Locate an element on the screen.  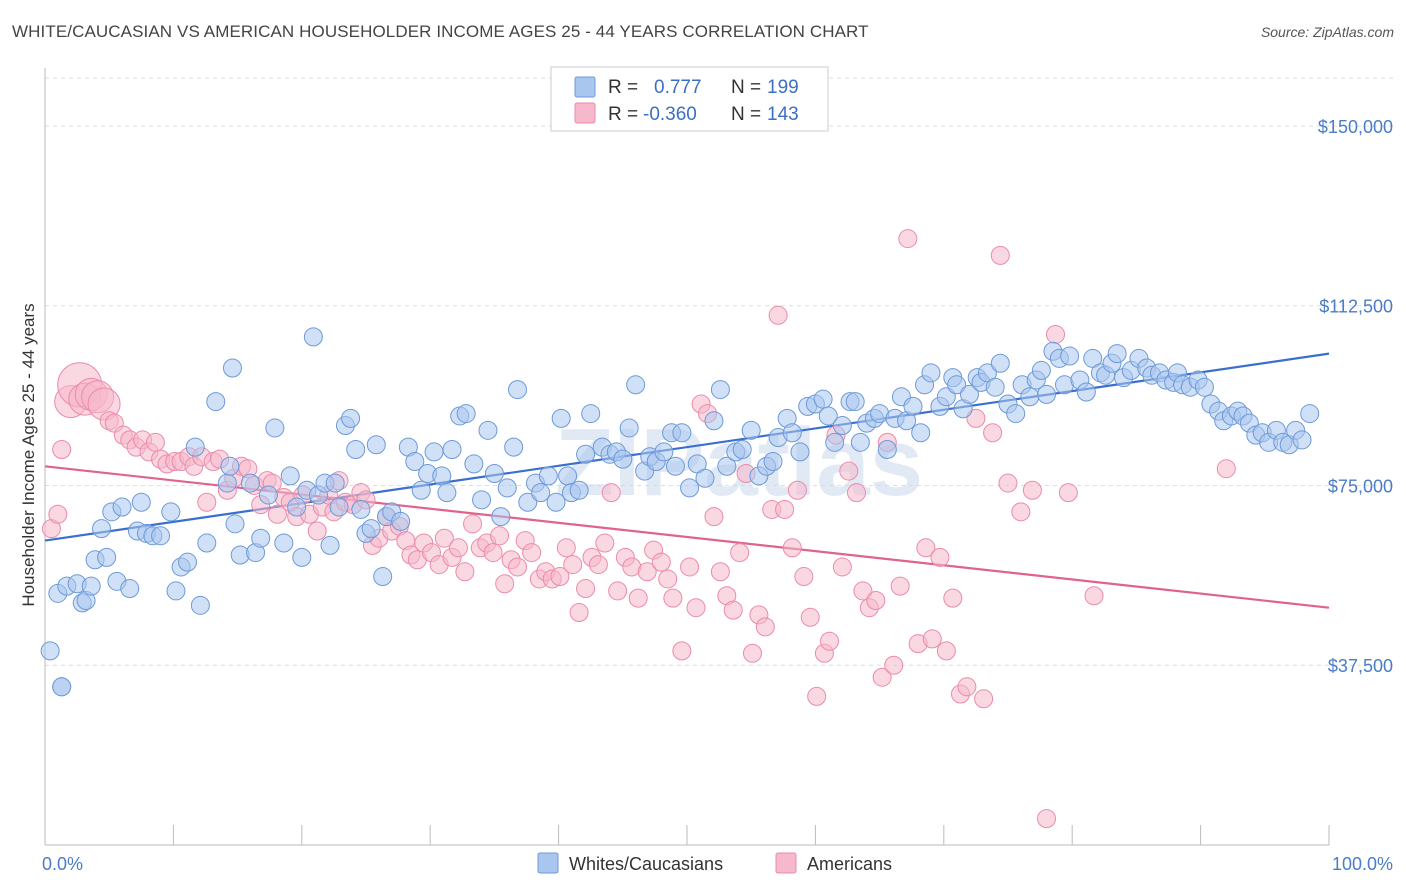
tick-labels: $37,500 $75,000 $112,500 $150,000 is located at coordinates (1355, 396).